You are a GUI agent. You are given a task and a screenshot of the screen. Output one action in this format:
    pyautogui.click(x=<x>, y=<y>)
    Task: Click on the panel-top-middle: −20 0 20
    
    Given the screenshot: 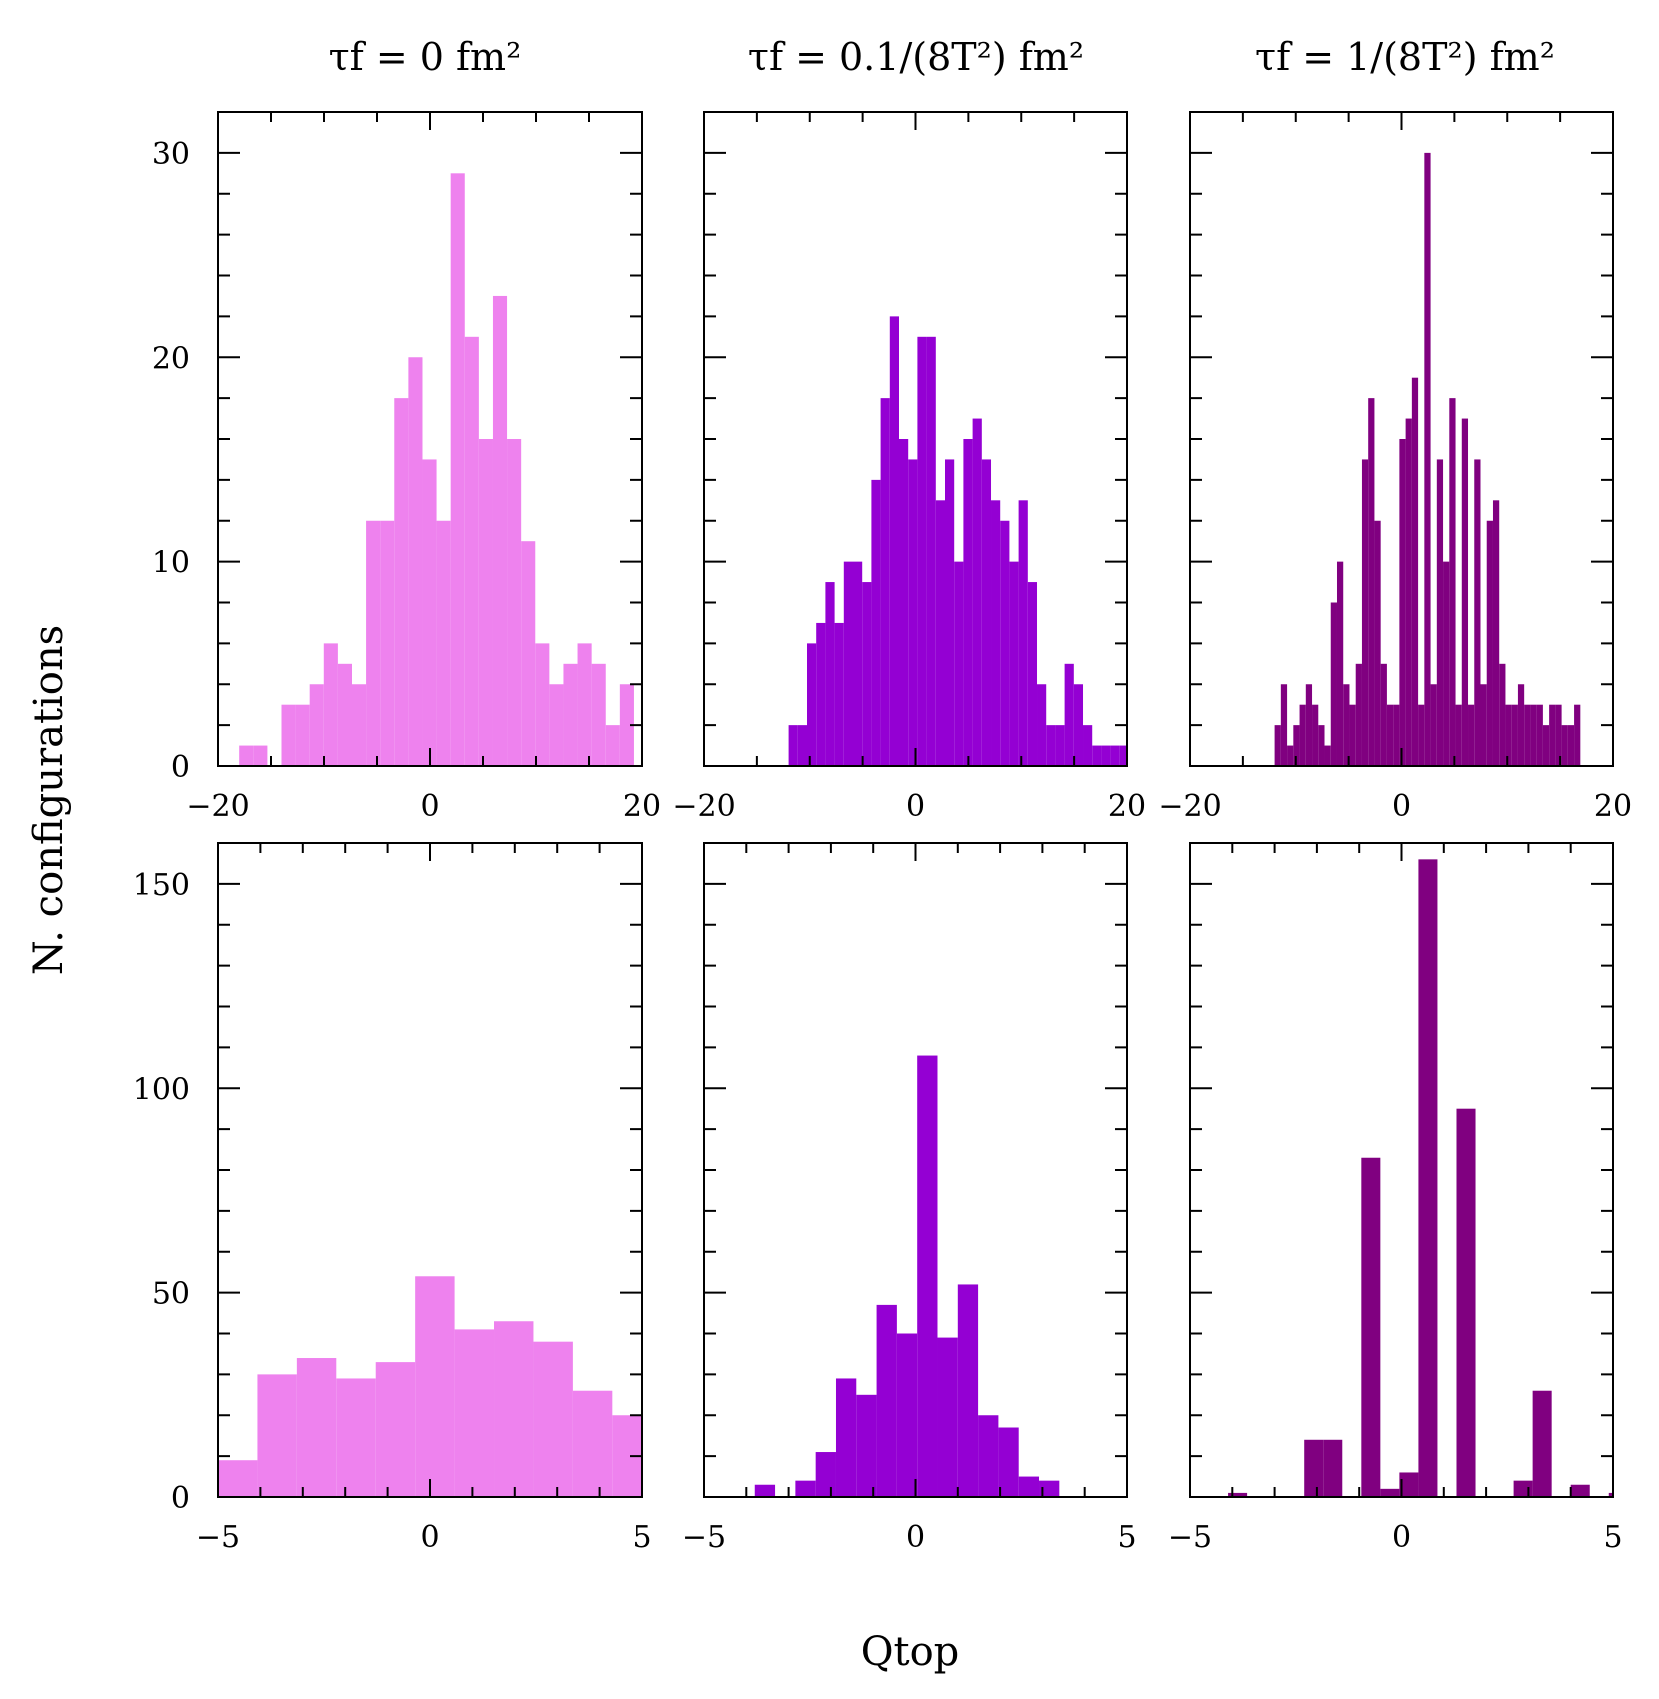 What is the action you would take?
    pyautogui.click(x=909, y=467)
    